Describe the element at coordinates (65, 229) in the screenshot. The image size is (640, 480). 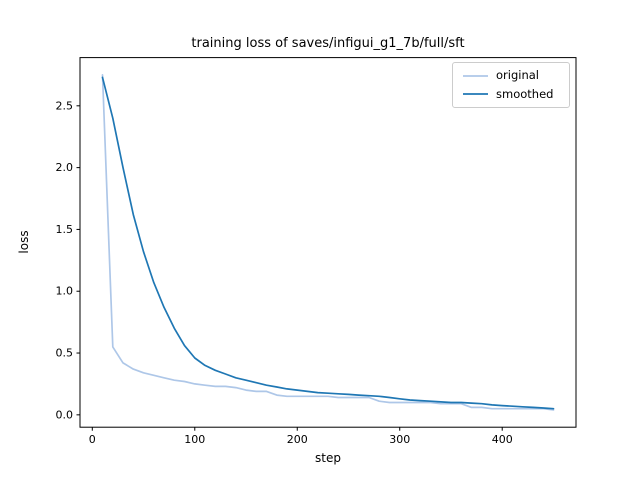
I see `svg-text: 1.5` at that location.